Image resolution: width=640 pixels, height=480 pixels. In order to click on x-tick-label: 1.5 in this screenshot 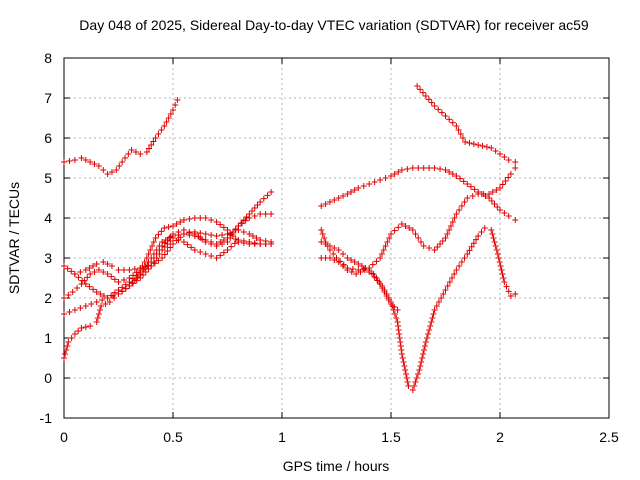, I will do `click(391, 437)`.